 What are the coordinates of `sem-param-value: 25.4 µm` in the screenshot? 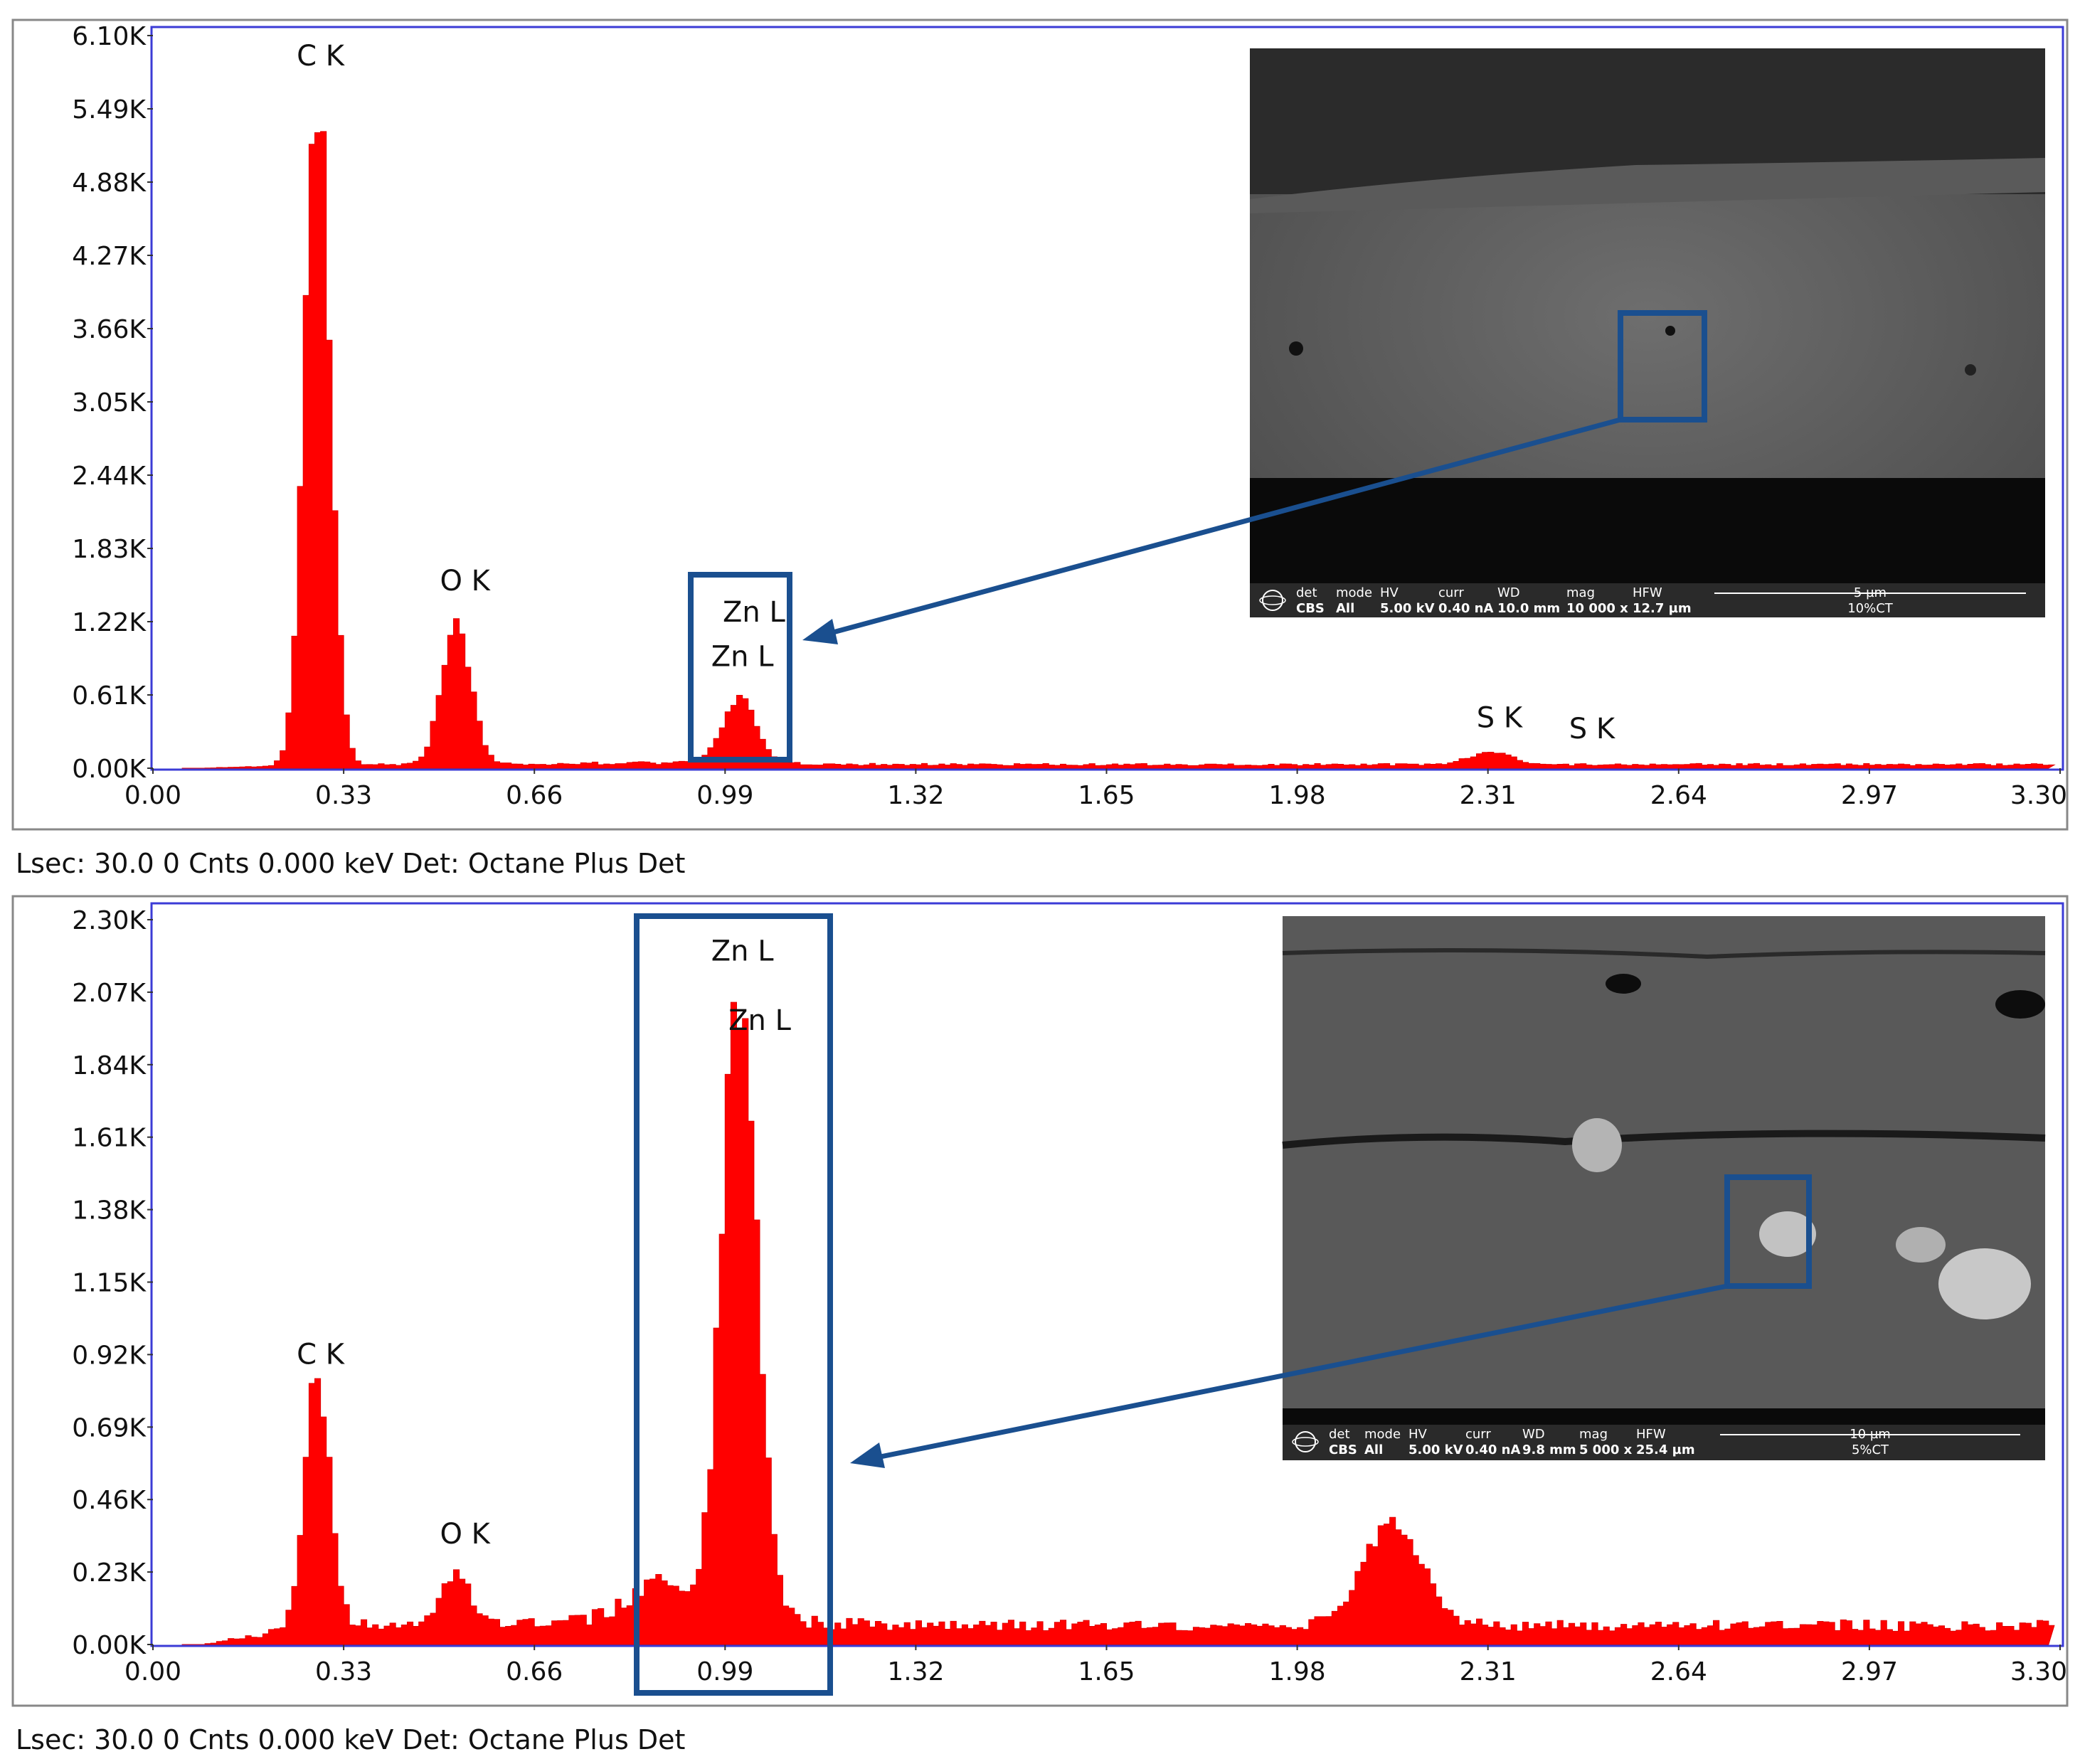 It's located at (1665, 1449).